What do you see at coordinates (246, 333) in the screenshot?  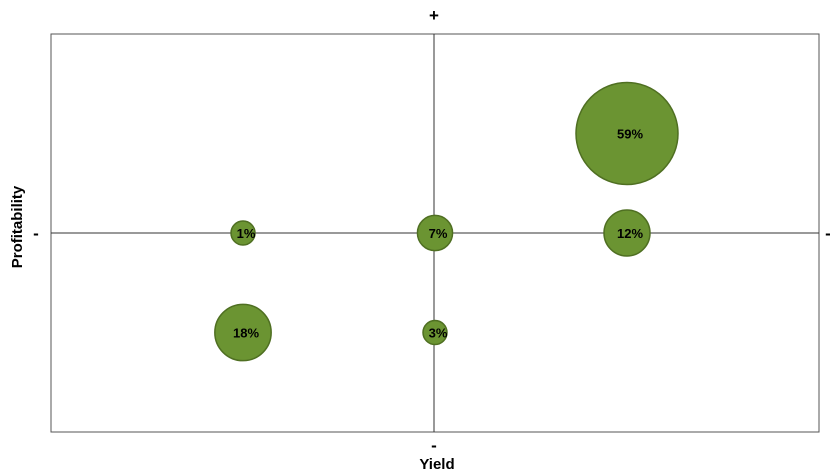 I see `bubble-label-4: 18%` at bounding box center [246, 333].